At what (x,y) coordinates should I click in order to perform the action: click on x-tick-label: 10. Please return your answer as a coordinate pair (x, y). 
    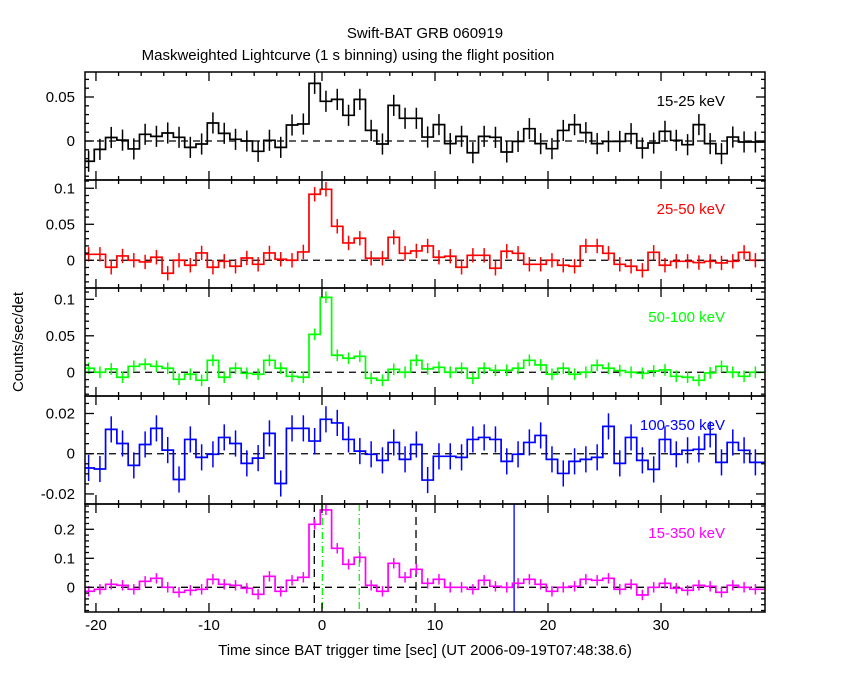
    Looking at the image, I should click on (435, 625).